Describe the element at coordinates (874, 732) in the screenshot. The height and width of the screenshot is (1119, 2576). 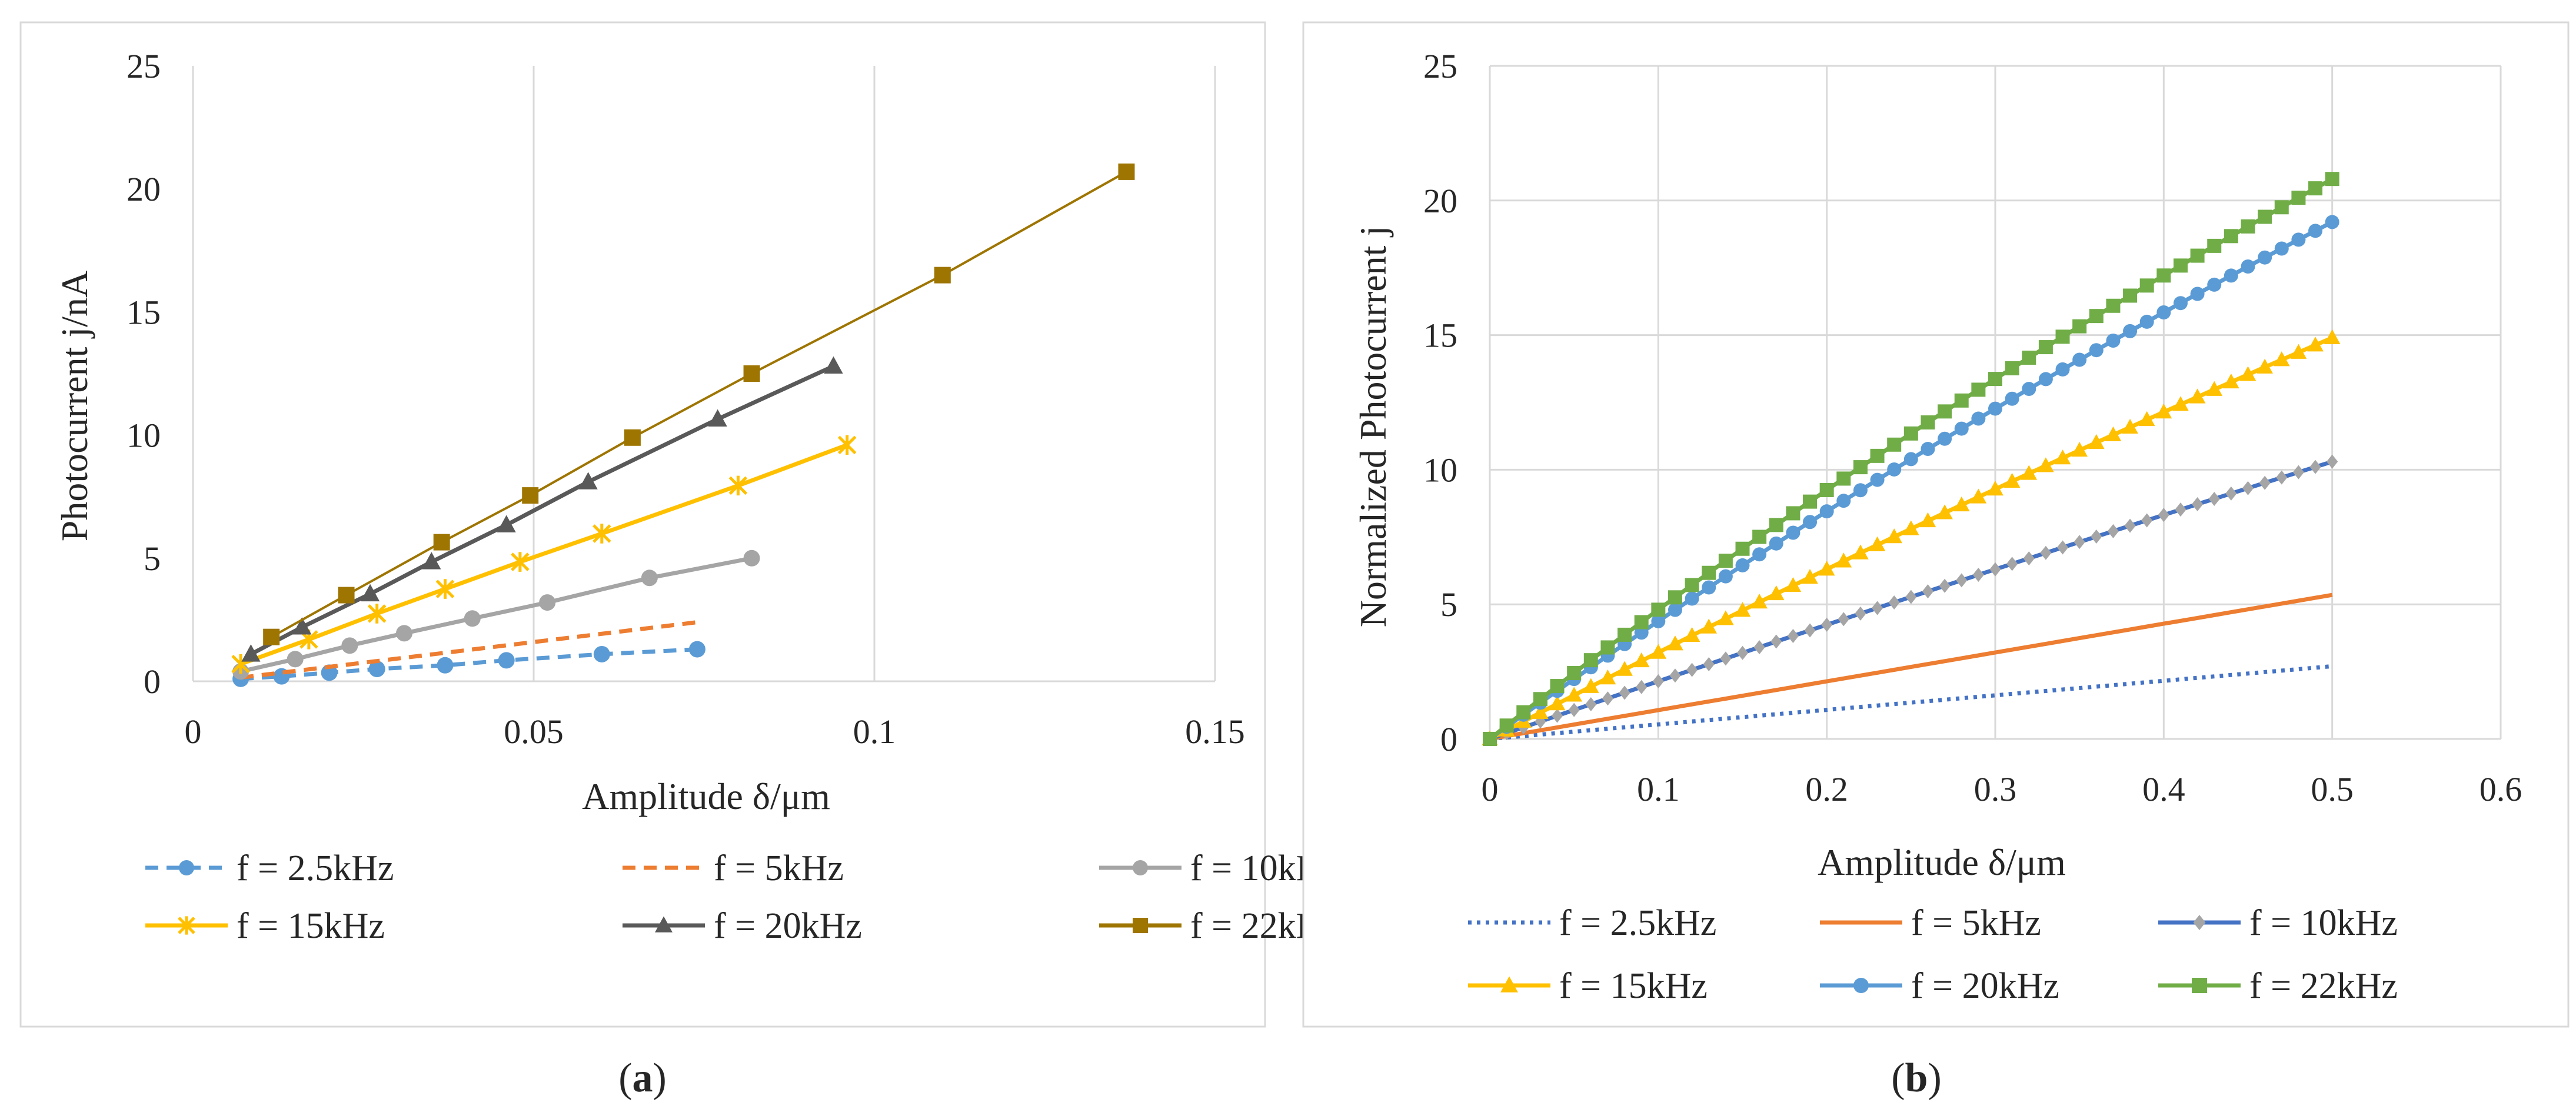
I see `x-tick-label: 0.1` at that location.